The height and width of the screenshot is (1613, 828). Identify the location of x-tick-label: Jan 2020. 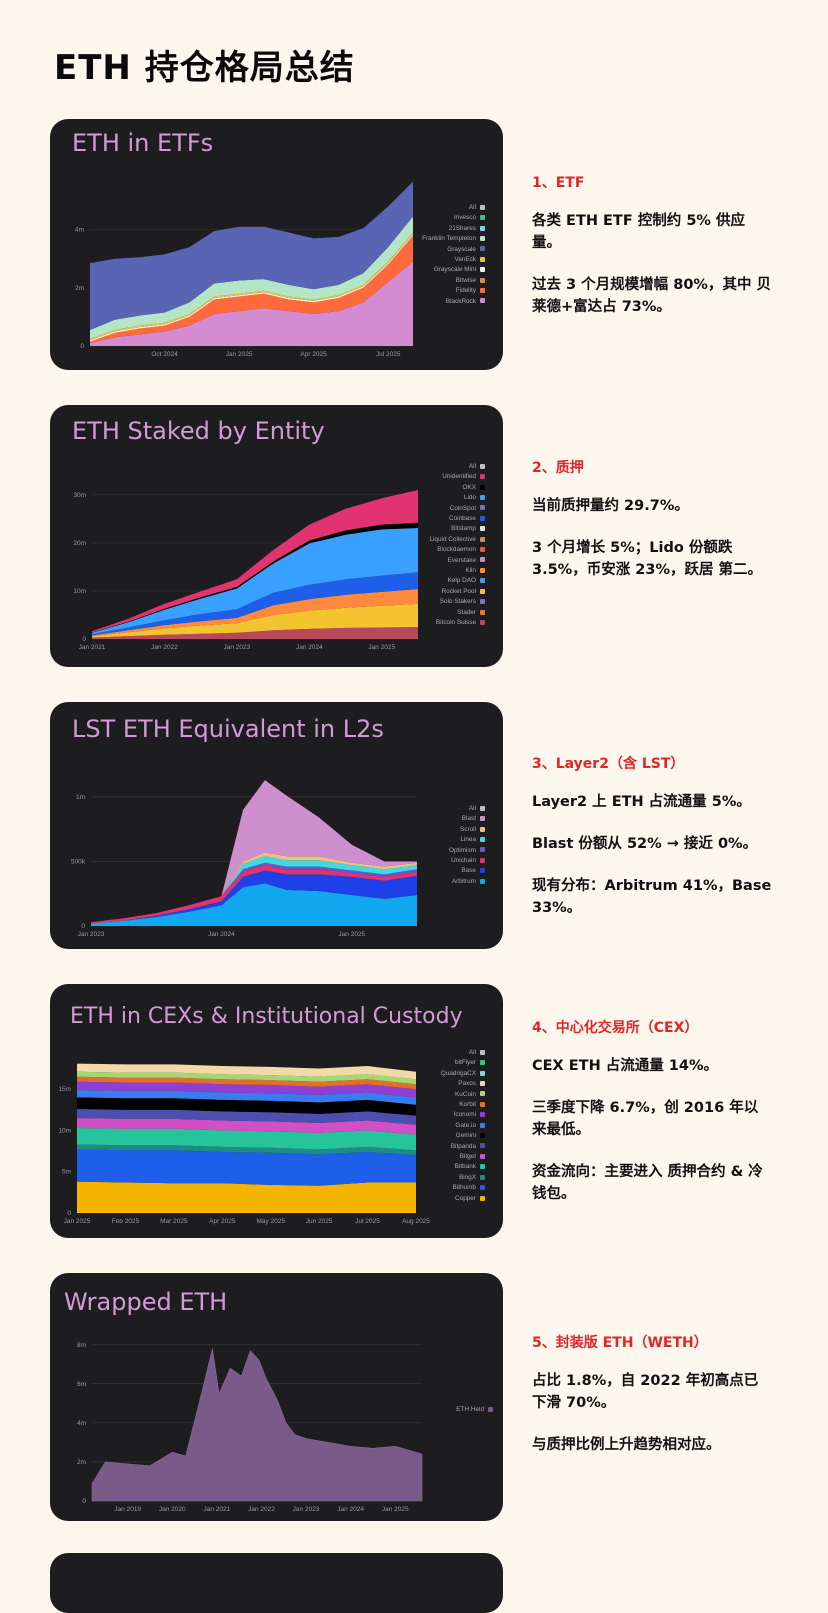
(172, 1509).